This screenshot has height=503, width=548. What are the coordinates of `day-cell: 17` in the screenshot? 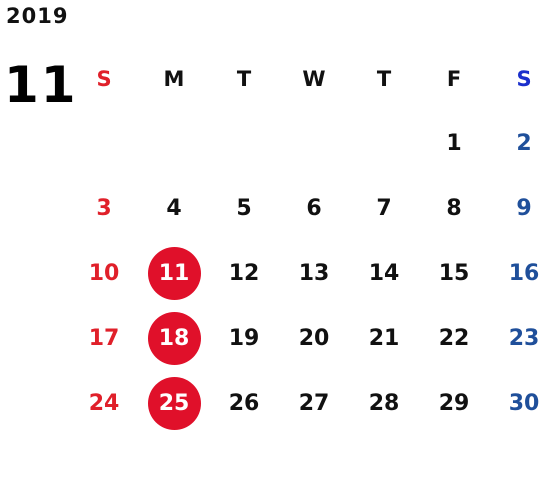 It's located at (104, 338).